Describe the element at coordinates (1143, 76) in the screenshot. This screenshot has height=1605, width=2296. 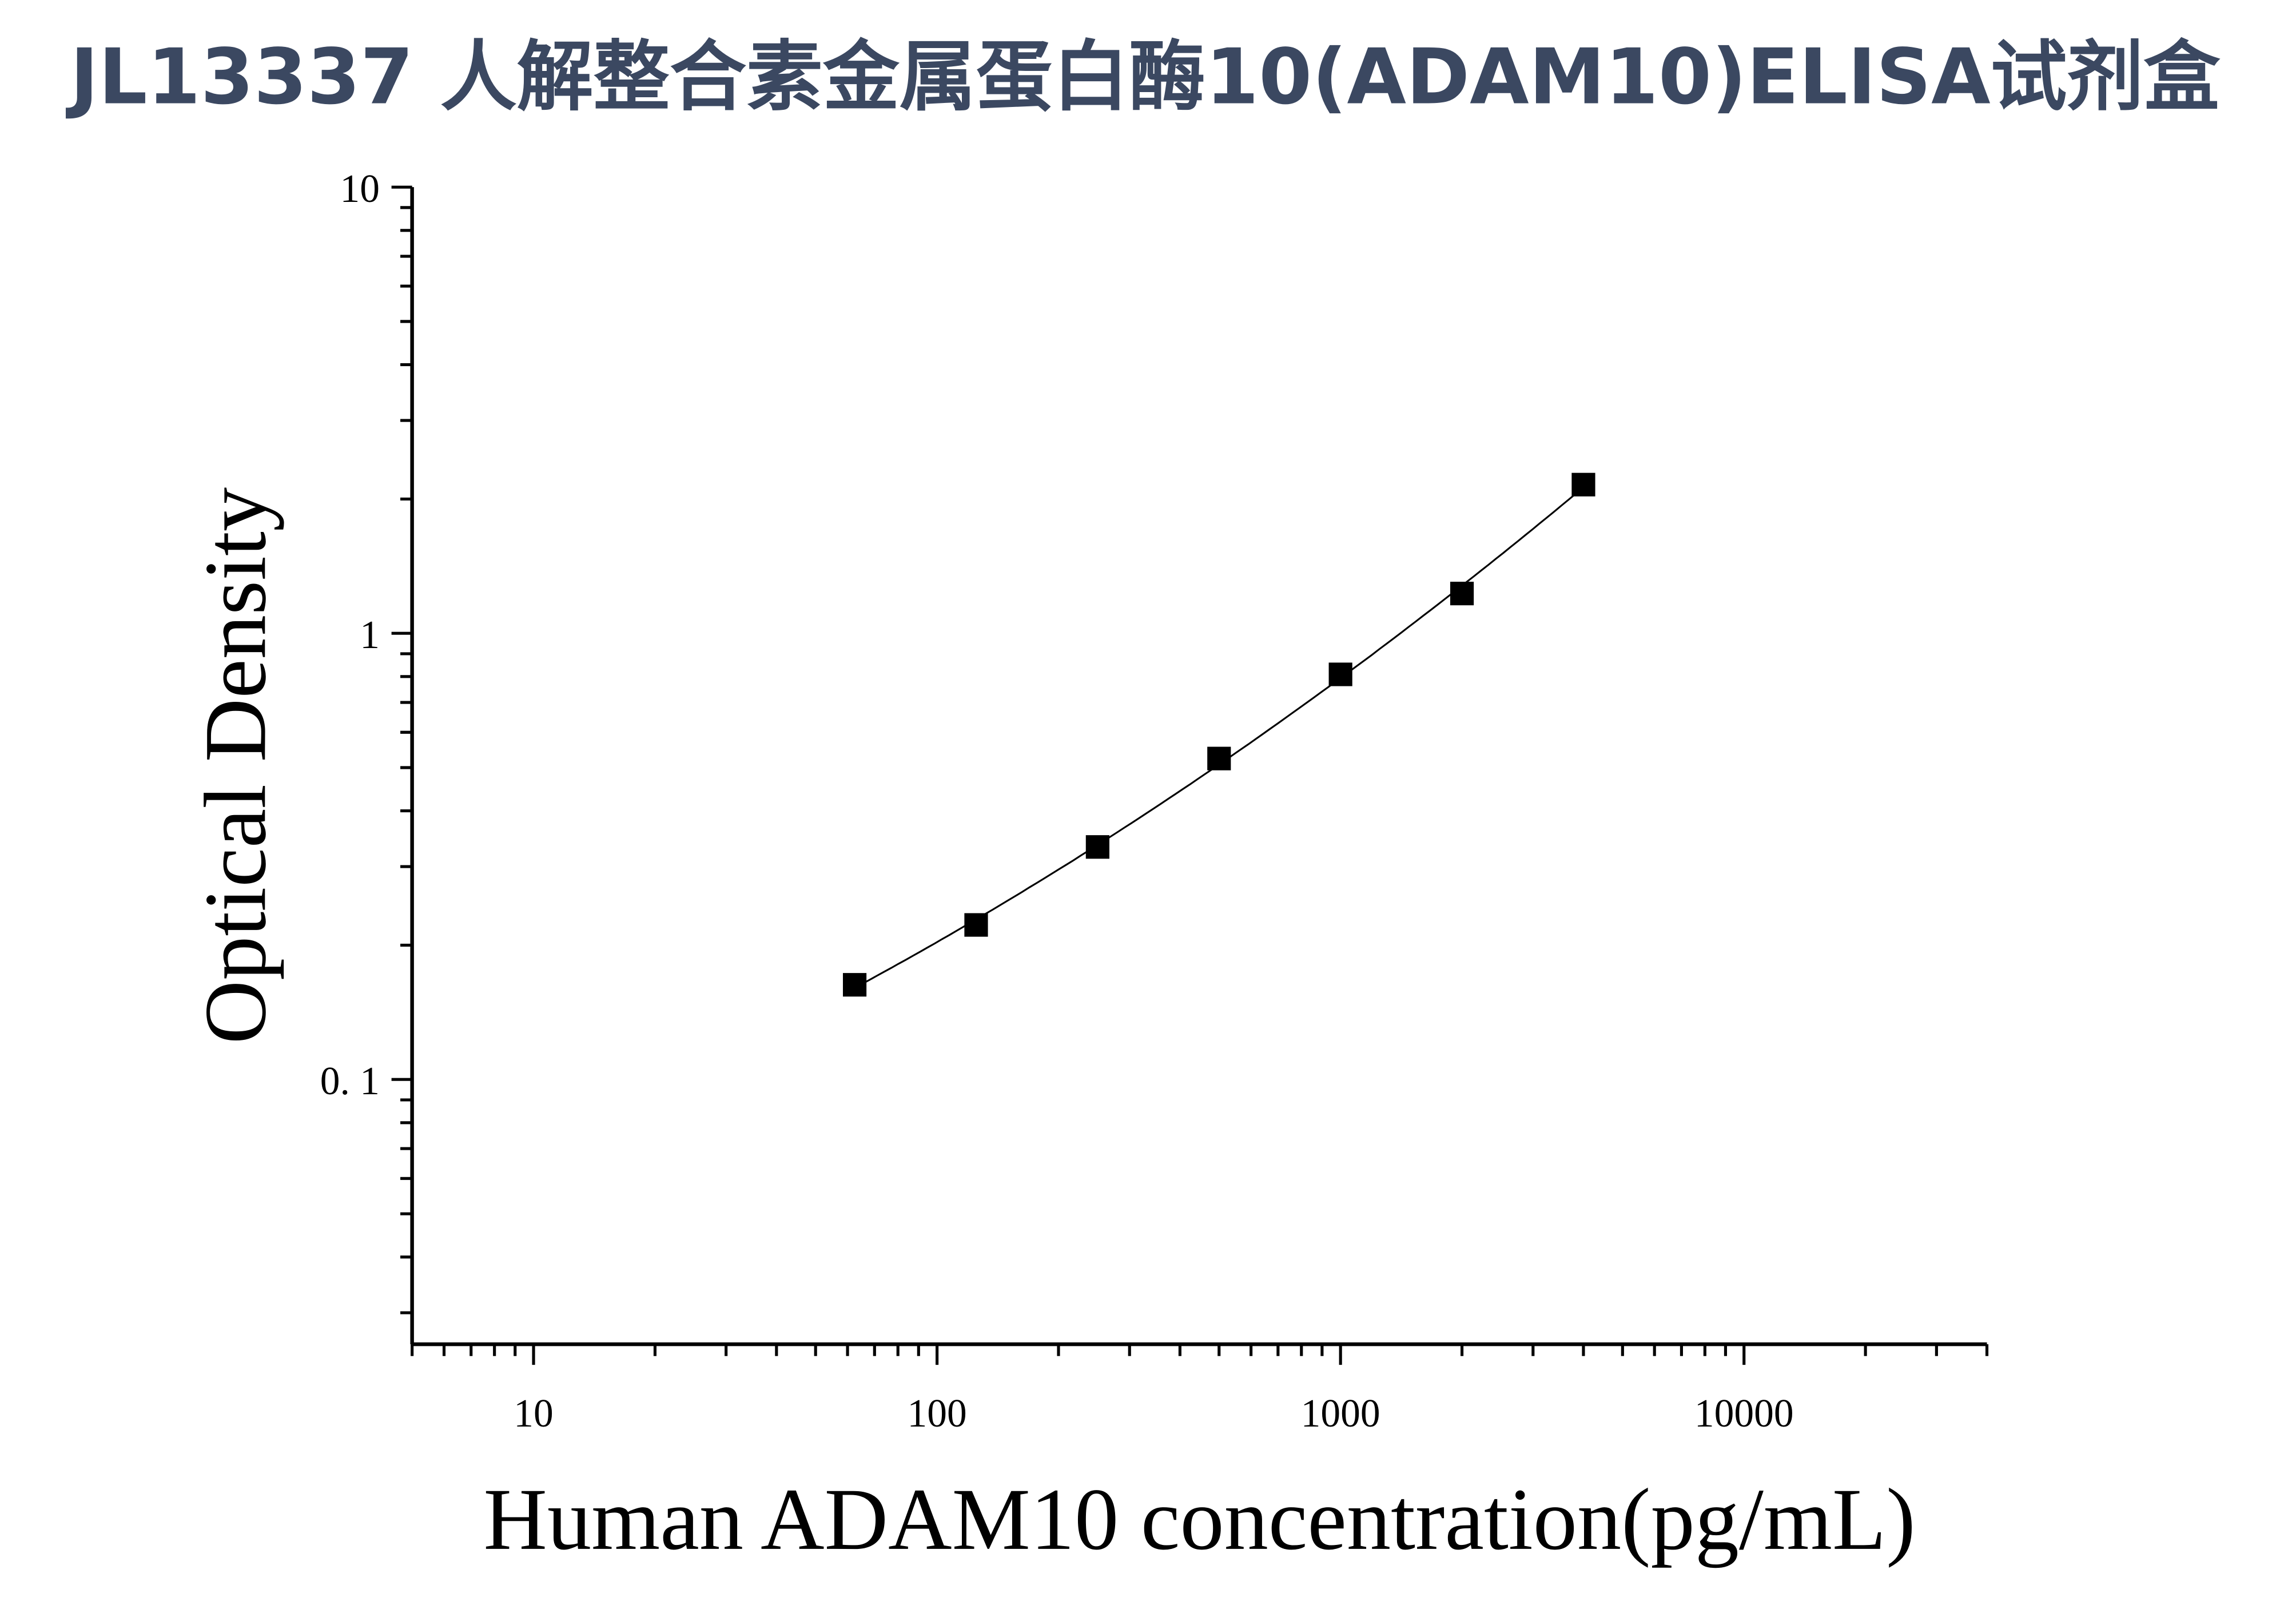
I see `chart-title: JL13337 人解整合素金属蛋白酶10(ADAM10)ELISA试剂盒` at that location.